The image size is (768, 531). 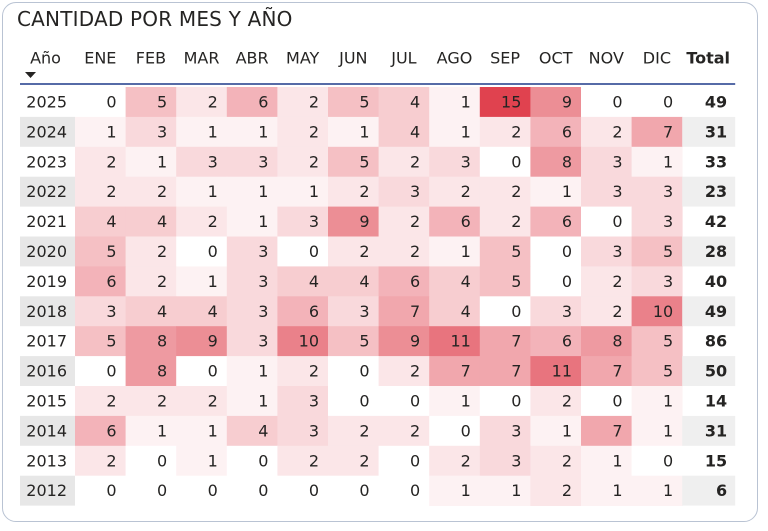 What do you see at coordinates (606, 341) in the screenshot?
I see `cell-2017-nov` at bounding box center [606, 341].